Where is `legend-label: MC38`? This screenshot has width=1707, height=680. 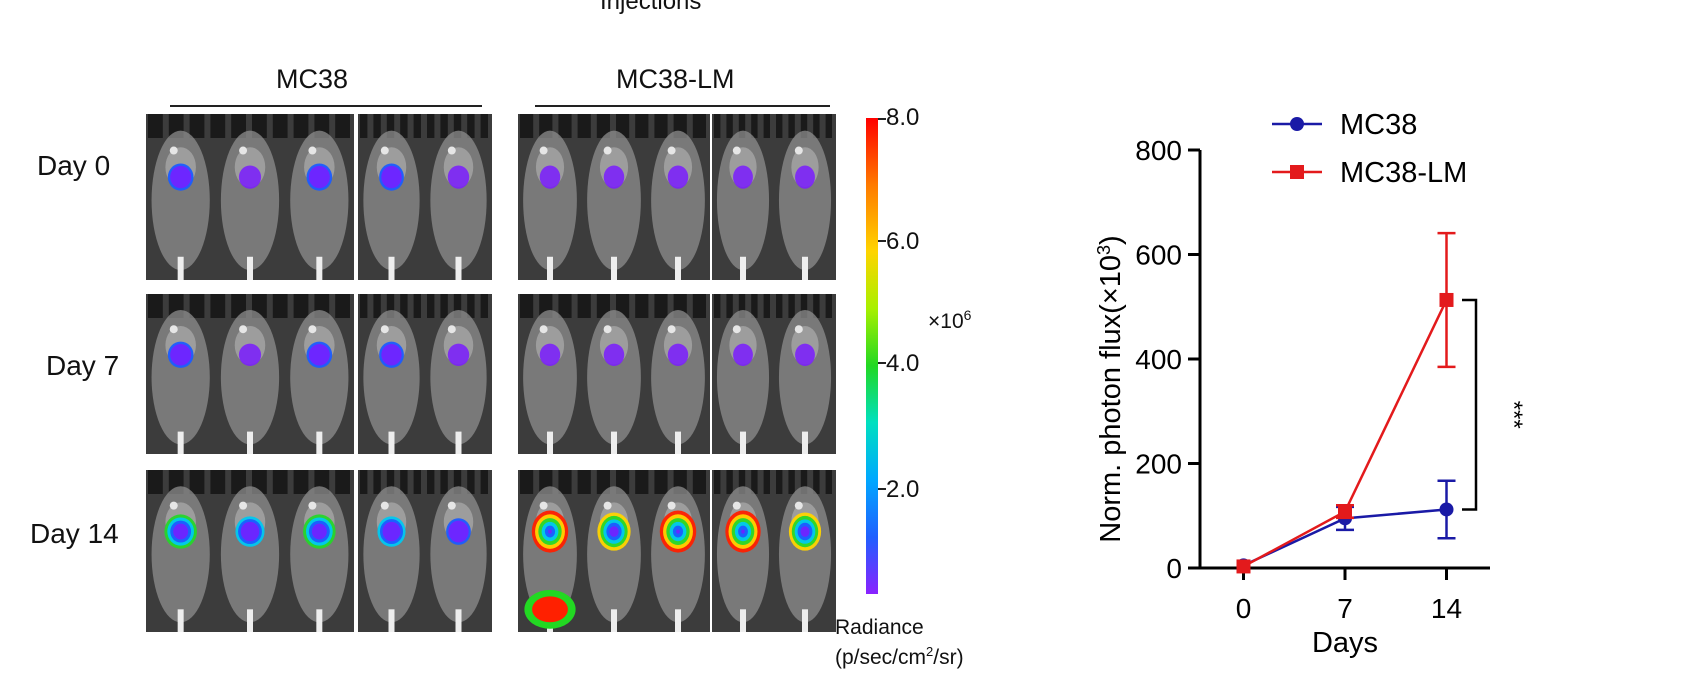 legend-label: MC38 is located at coordinates (1378, 125).